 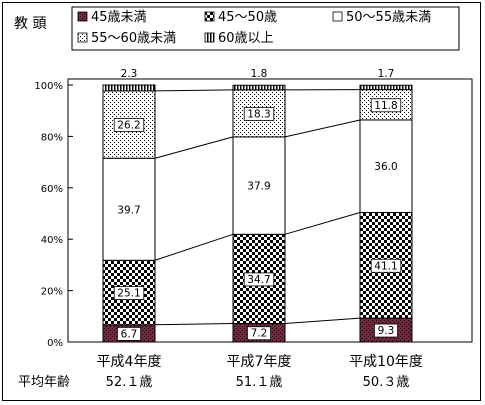 What do you see at coordinates (213, 382) in the screenshot?
I see `footer-average-age: 平均年齢 52.１歳 51.１歳 50.３歳` at bounding box center [213, 382].